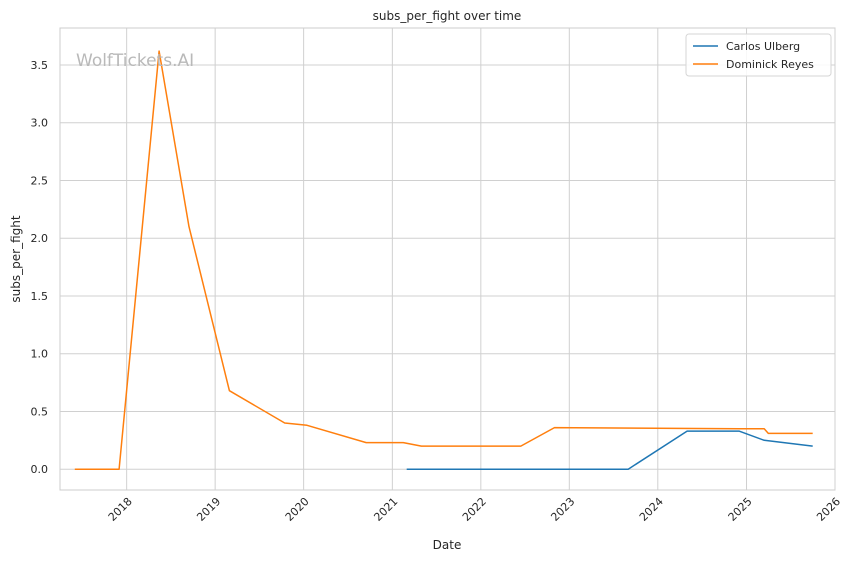  What do you see at coordinates (40, 411) in the screenshot?
I see `y-tick-label: 0.5` at bounding box center [40, 411].